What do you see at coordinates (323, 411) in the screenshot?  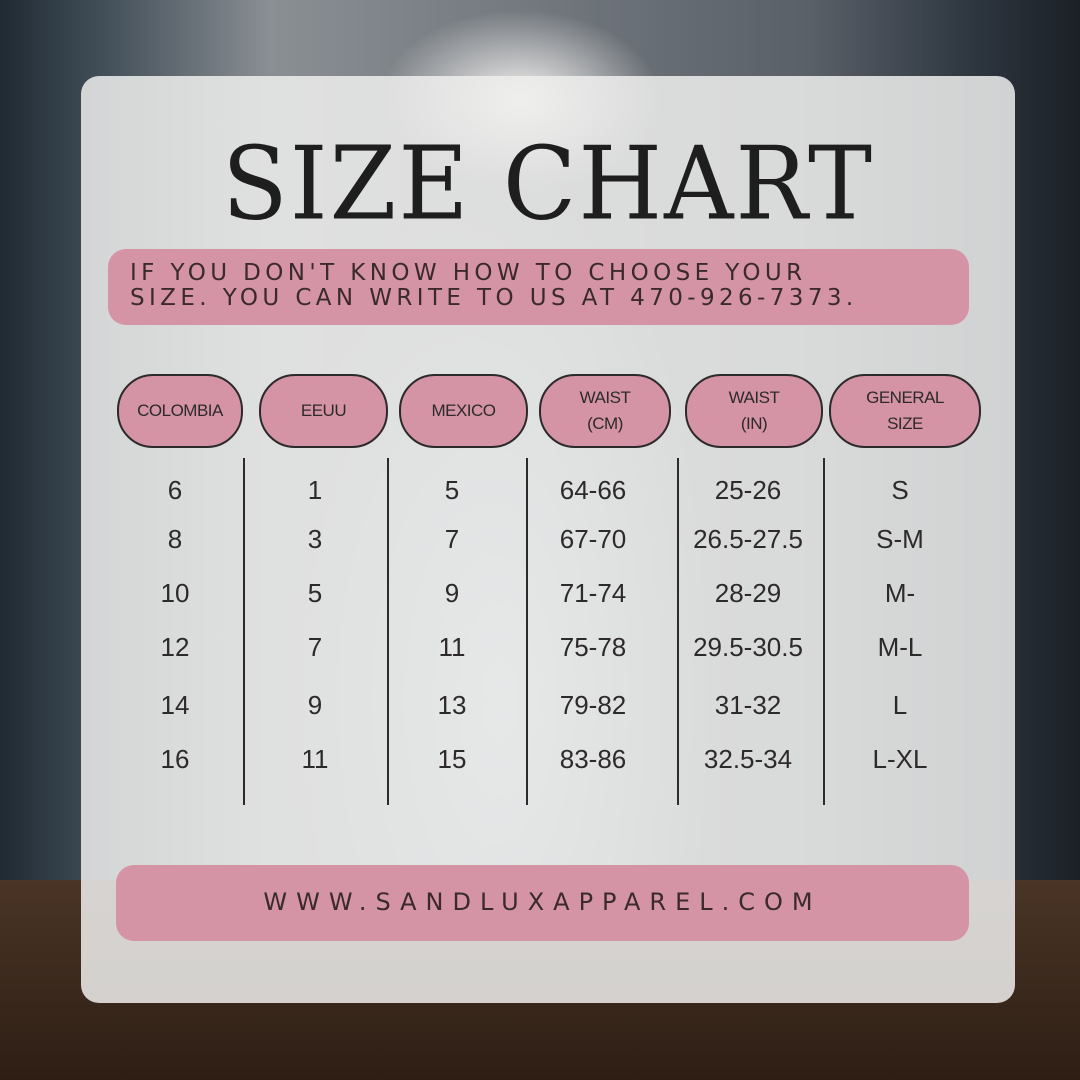 I see `header-eeuu: EEUU` at bounding box center [323, 411].